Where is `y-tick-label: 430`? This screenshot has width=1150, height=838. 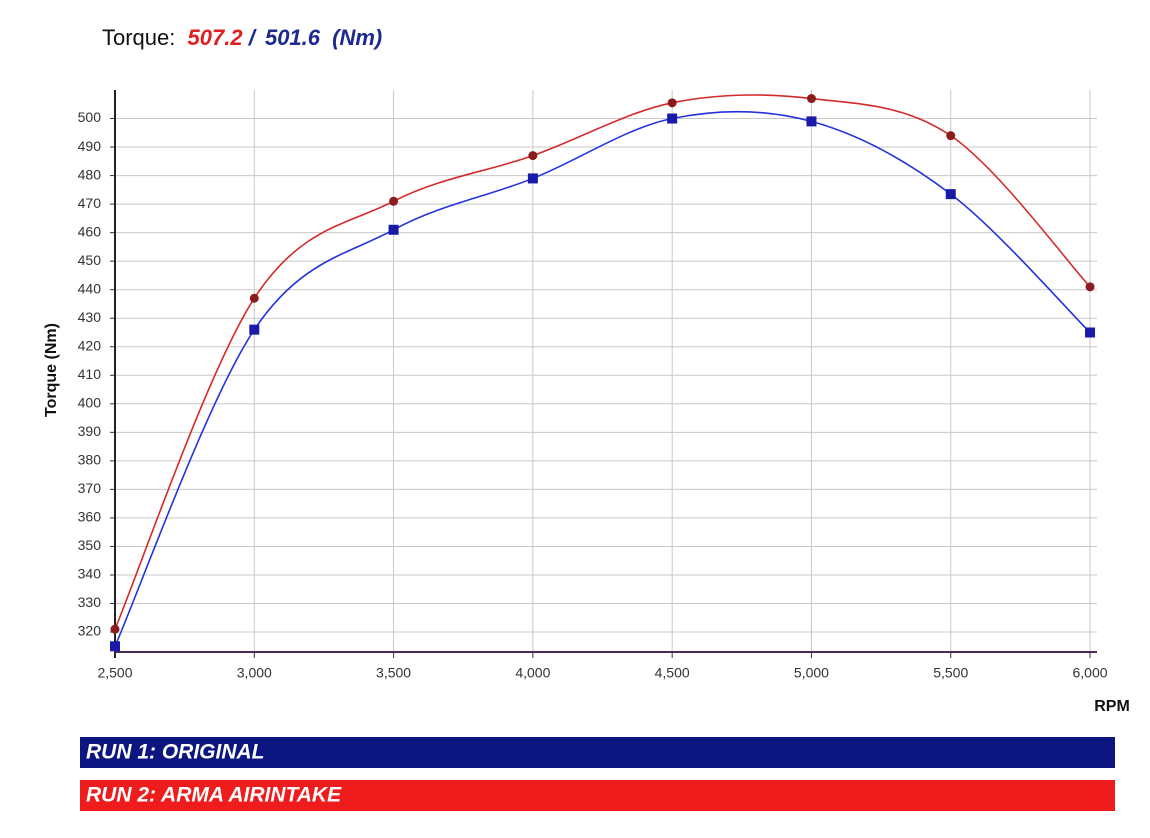 y-tick-label: 430 is located at coordinates (90, 317).